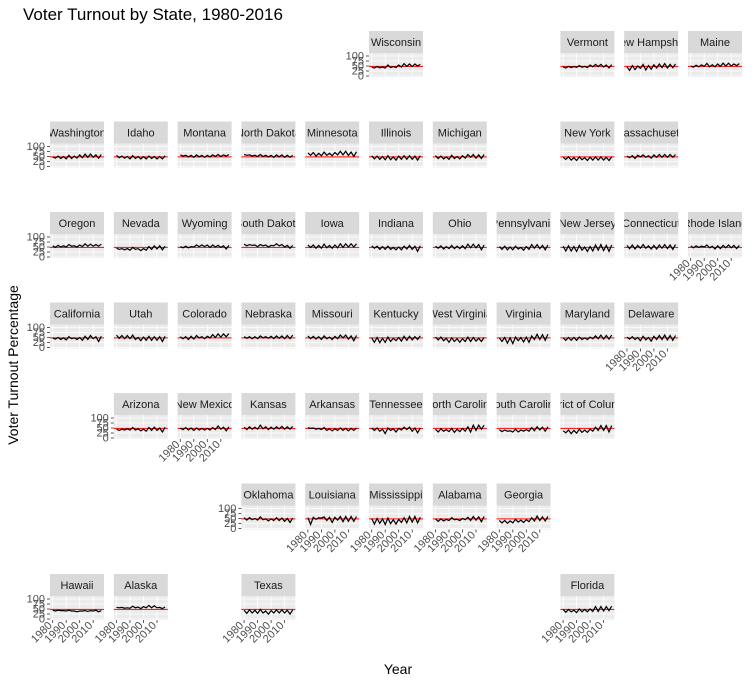  I want to click on strip-label: Minnesota, so click(333, 134).